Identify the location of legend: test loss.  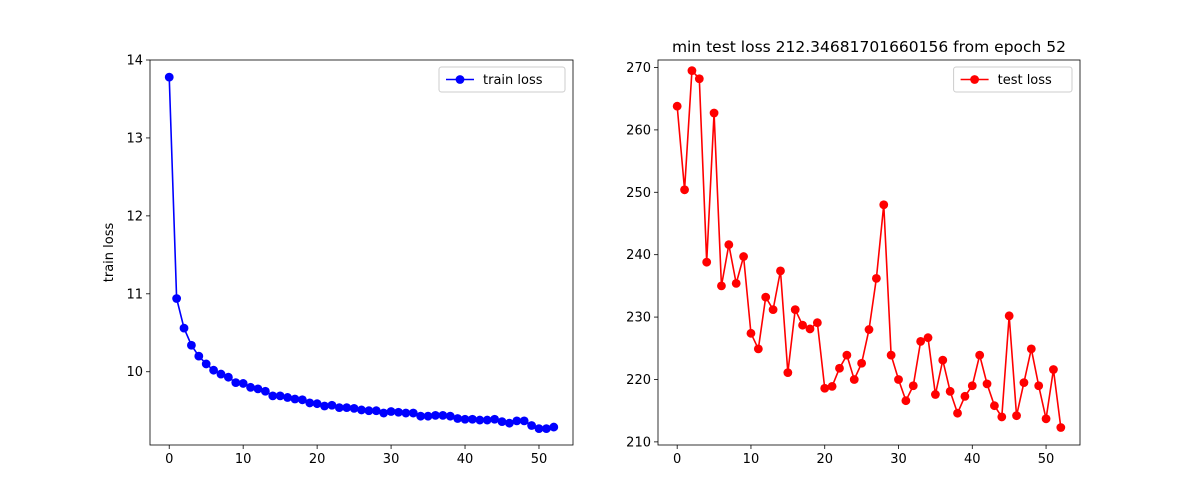
(1013, 79).